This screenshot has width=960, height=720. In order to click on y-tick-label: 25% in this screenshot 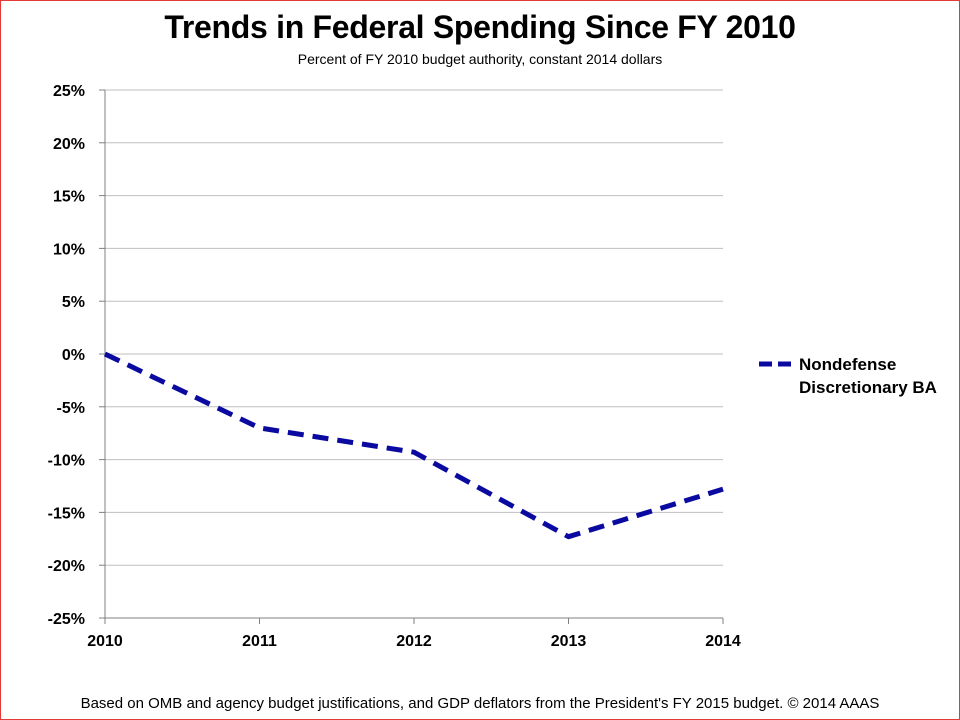, I will do `click(69, 91)`.